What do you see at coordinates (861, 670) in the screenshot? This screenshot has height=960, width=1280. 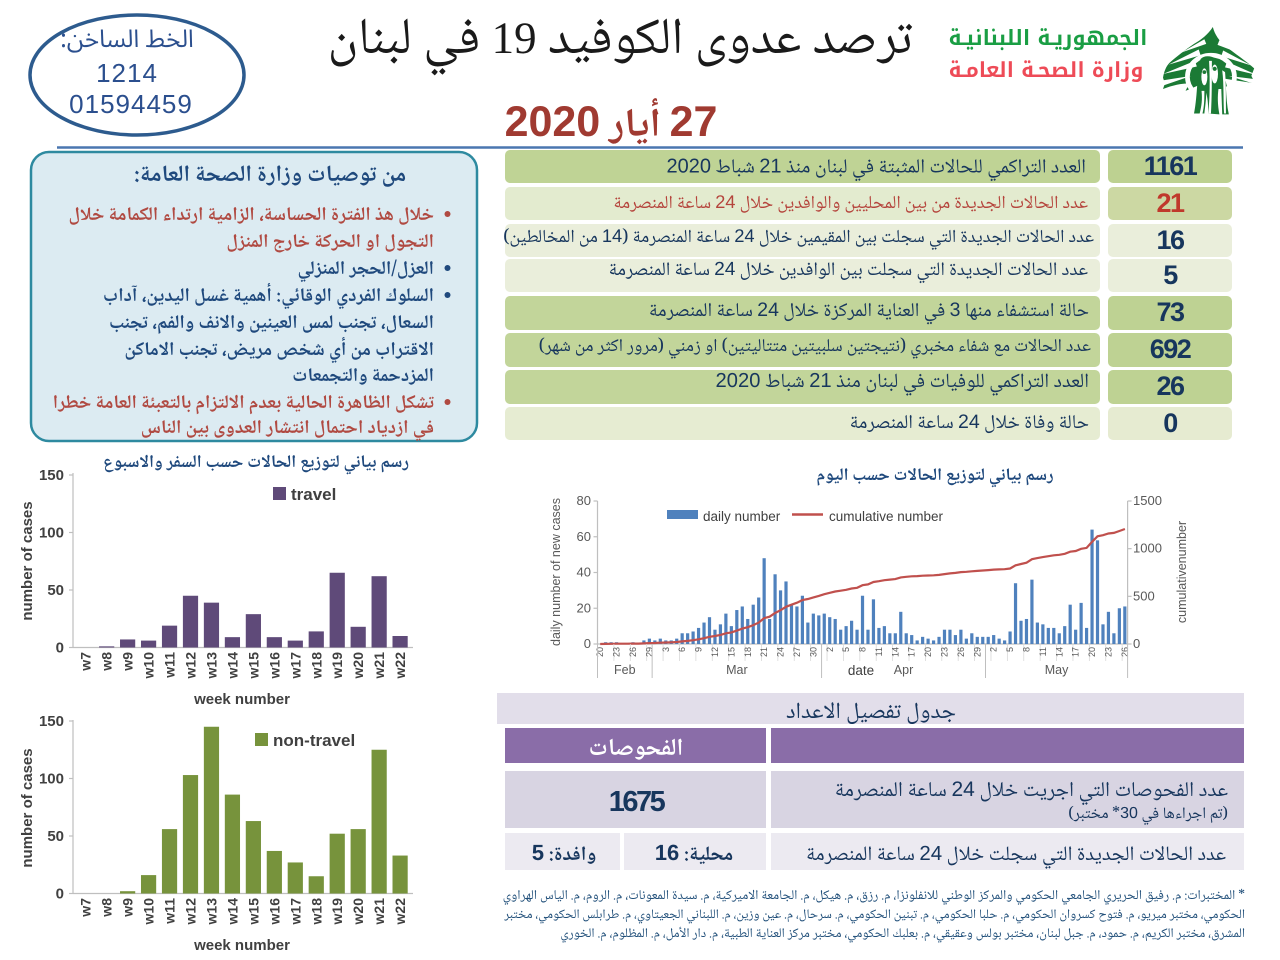 I see `svg-text: date` at bounding box center [861, 670].